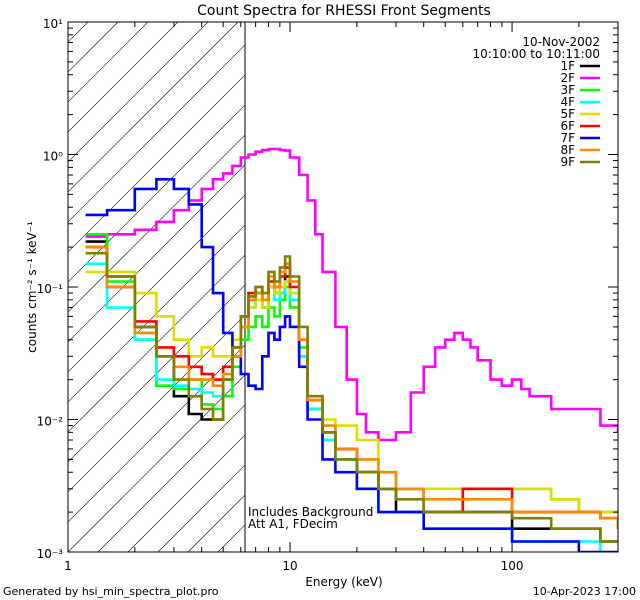 This screenshot has width=640, height=600. Describe the element at coordinates (567, 114) in the screenshot. I see `legend-label-5F: 5F` at that location.